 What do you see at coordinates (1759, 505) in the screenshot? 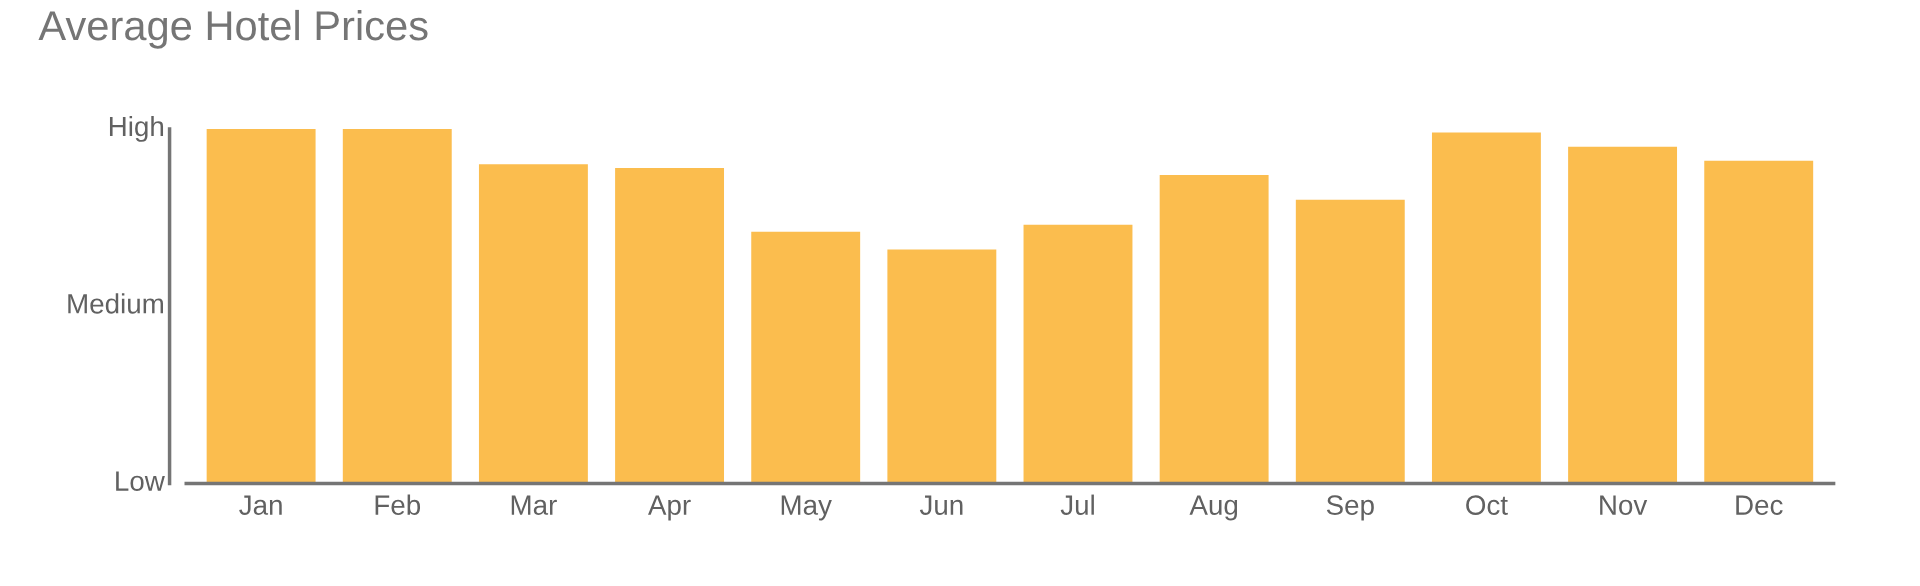
I see `x-tick-label: Dec` at bounding box center [1759, 505].